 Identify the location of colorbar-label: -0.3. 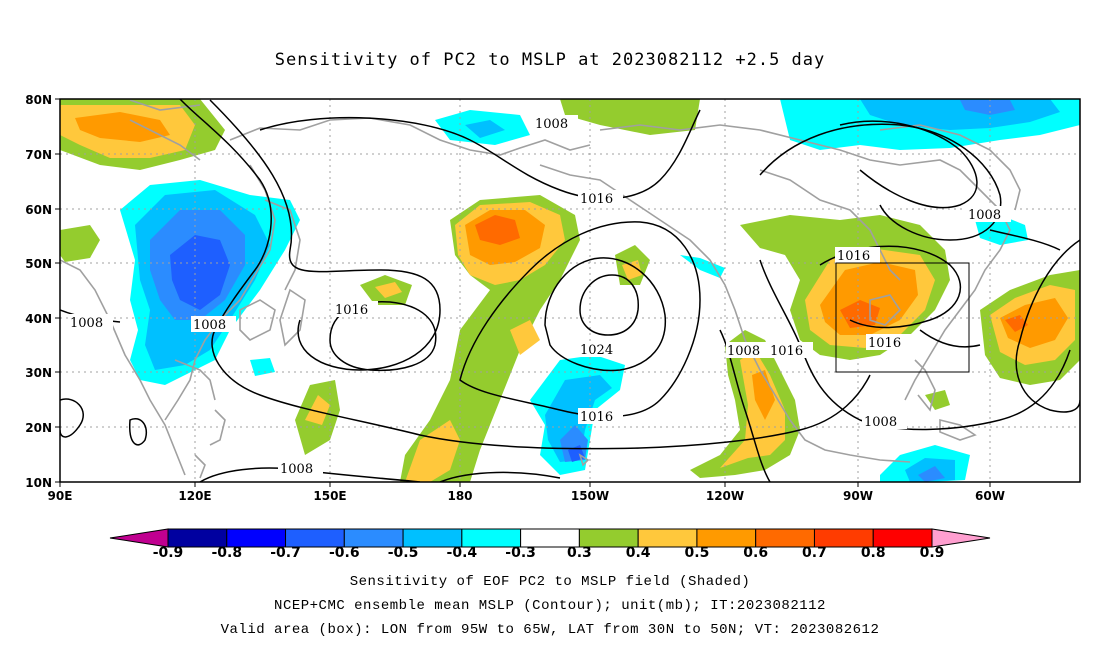
(520, 553).